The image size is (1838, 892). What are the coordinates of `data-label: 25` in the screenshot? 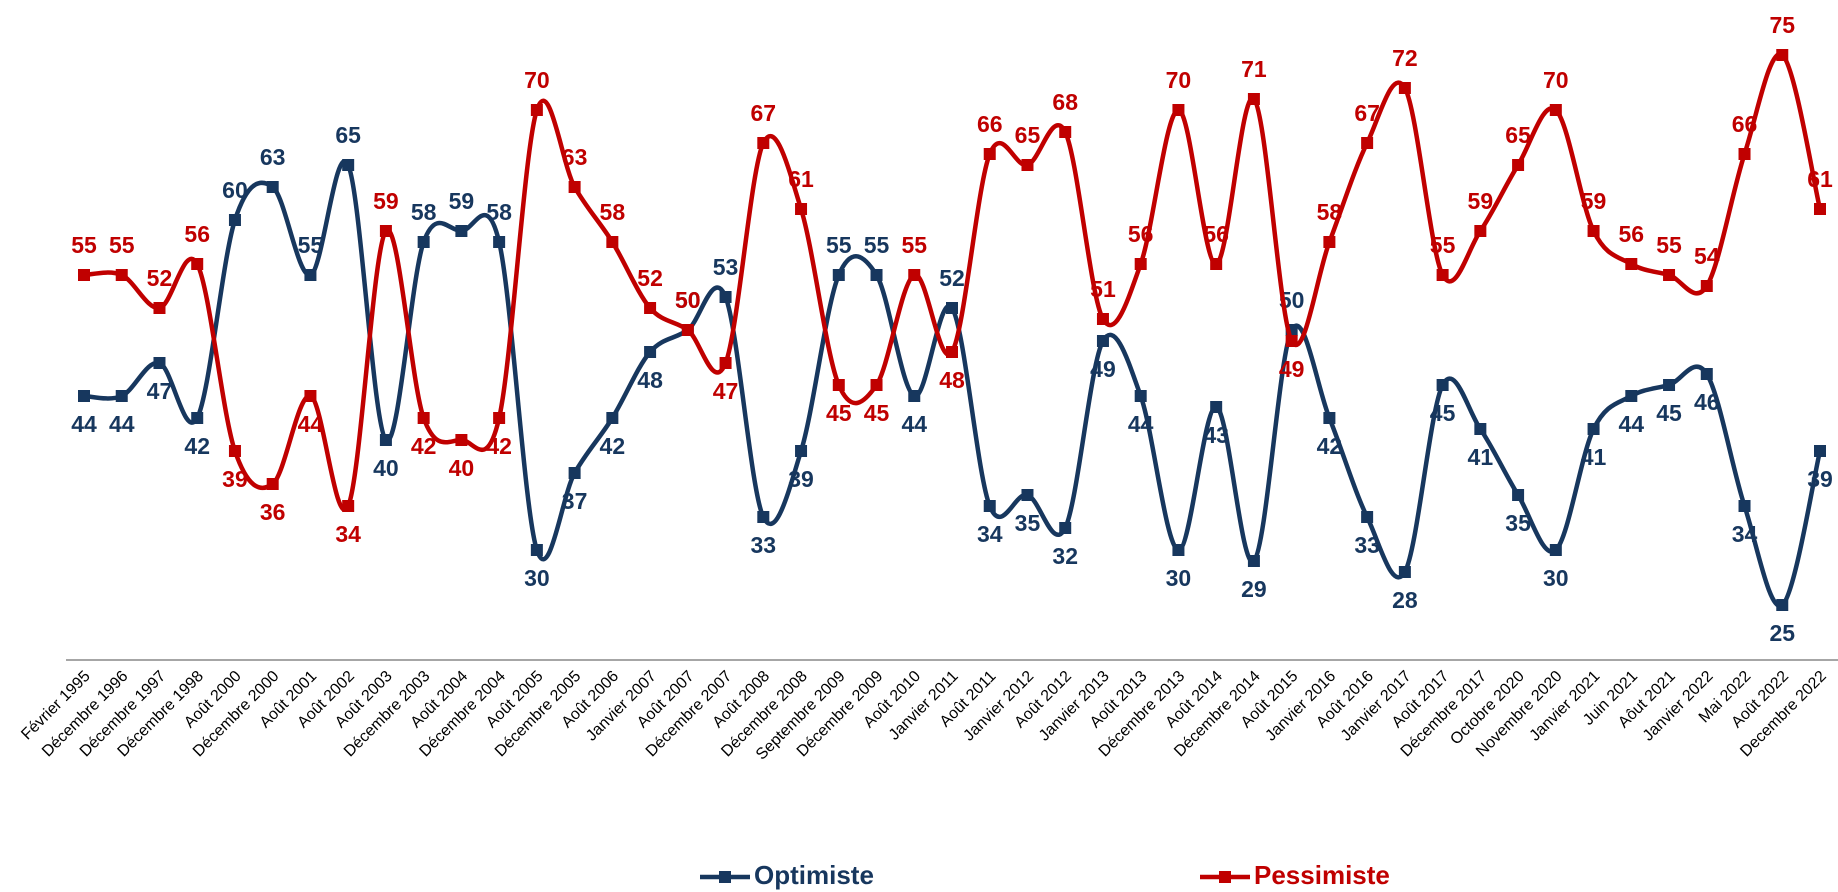 It's located at (1782, 633).